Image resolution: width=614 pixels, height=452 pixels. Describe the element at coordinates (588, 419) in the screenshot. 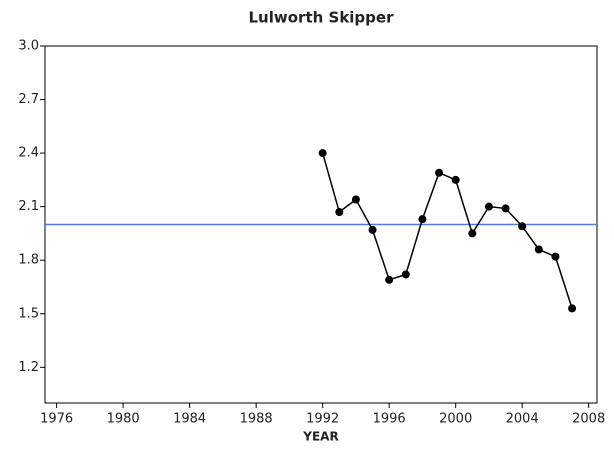

I see `x-tick-label: 2008` at that location.